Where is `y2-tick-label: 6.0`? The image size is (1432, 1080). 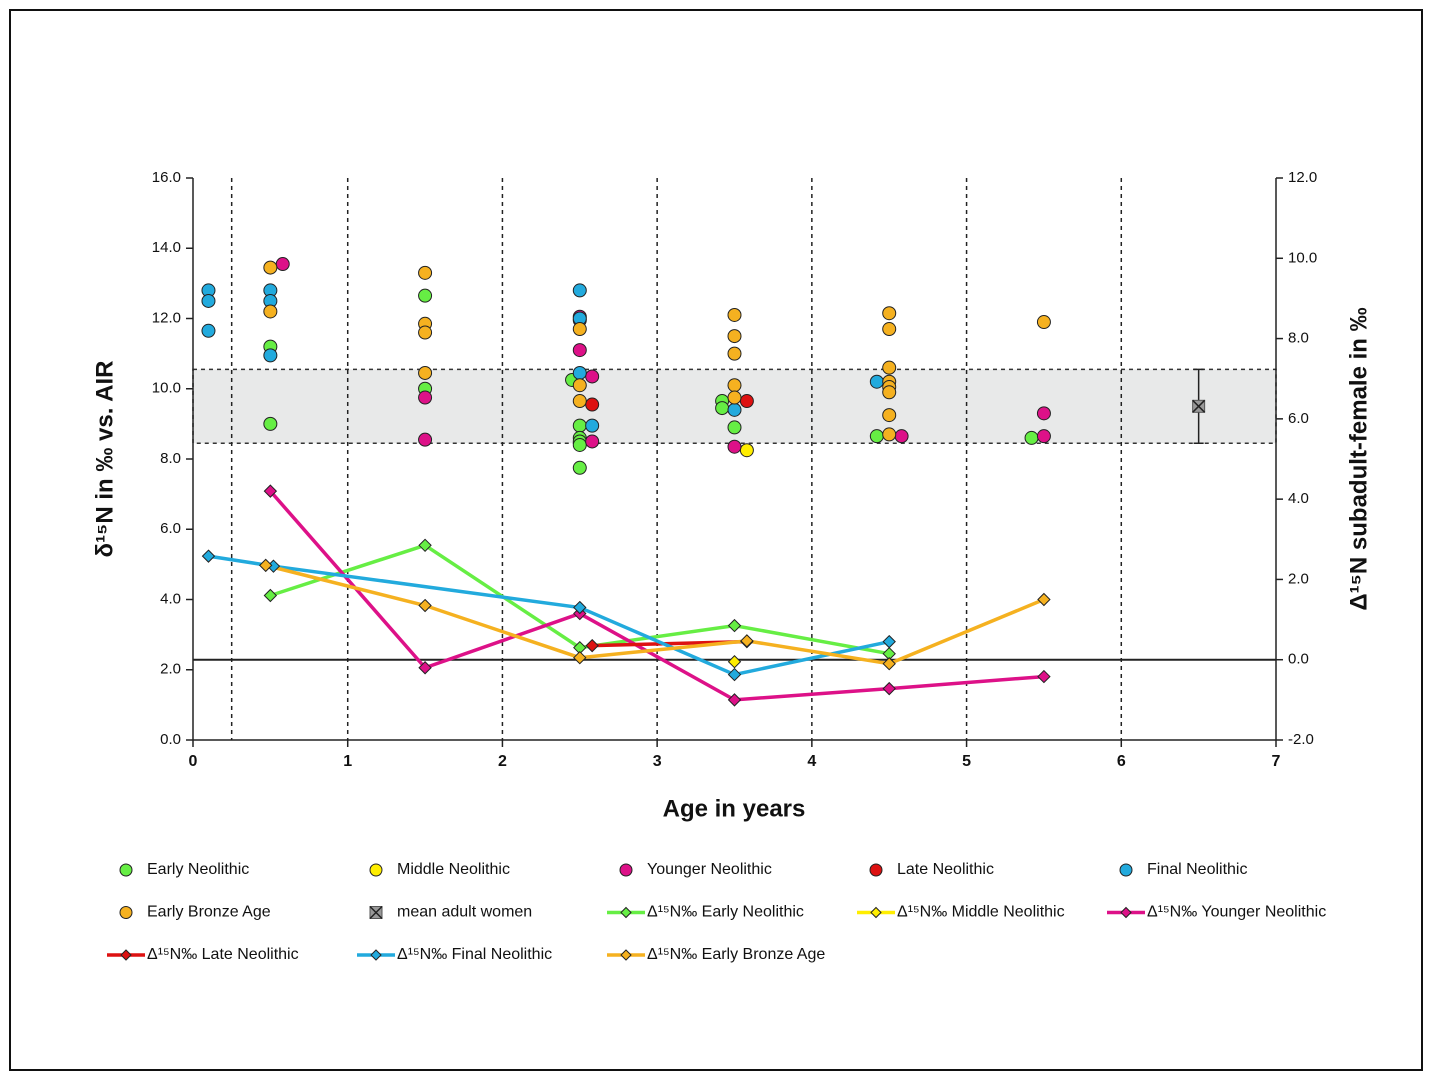 y2-tick-label: 6.0 is located at coordinates (1298, 418).